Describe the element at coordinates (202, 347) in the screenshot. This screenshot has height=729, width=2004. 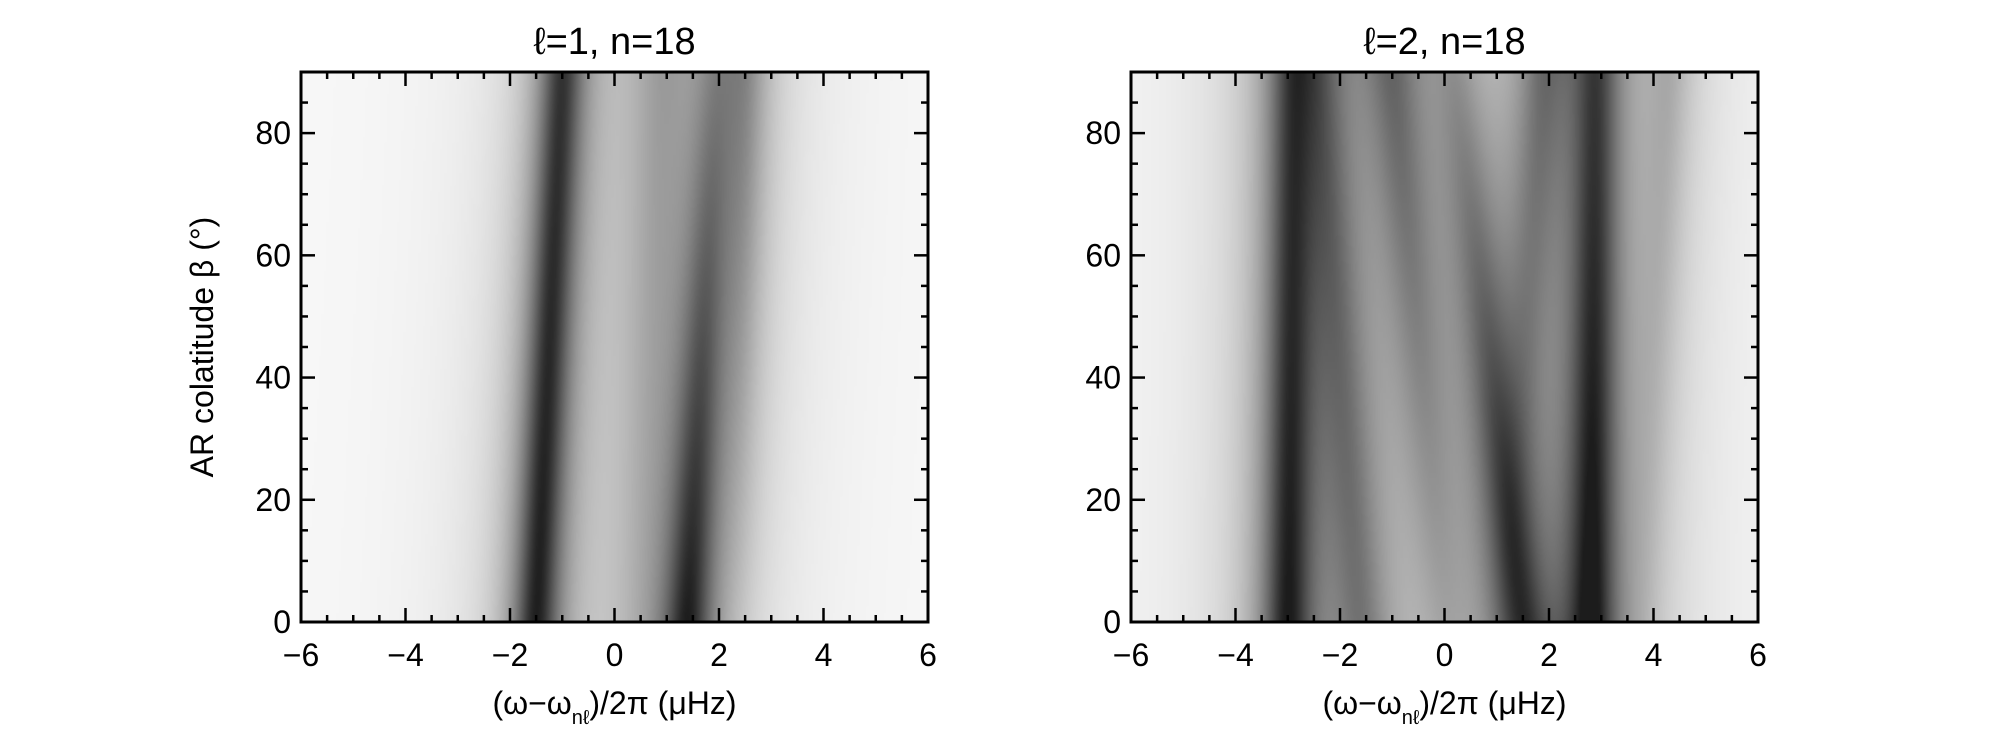
I see `y-axis-label: AR colatitude β (°)` at that location.